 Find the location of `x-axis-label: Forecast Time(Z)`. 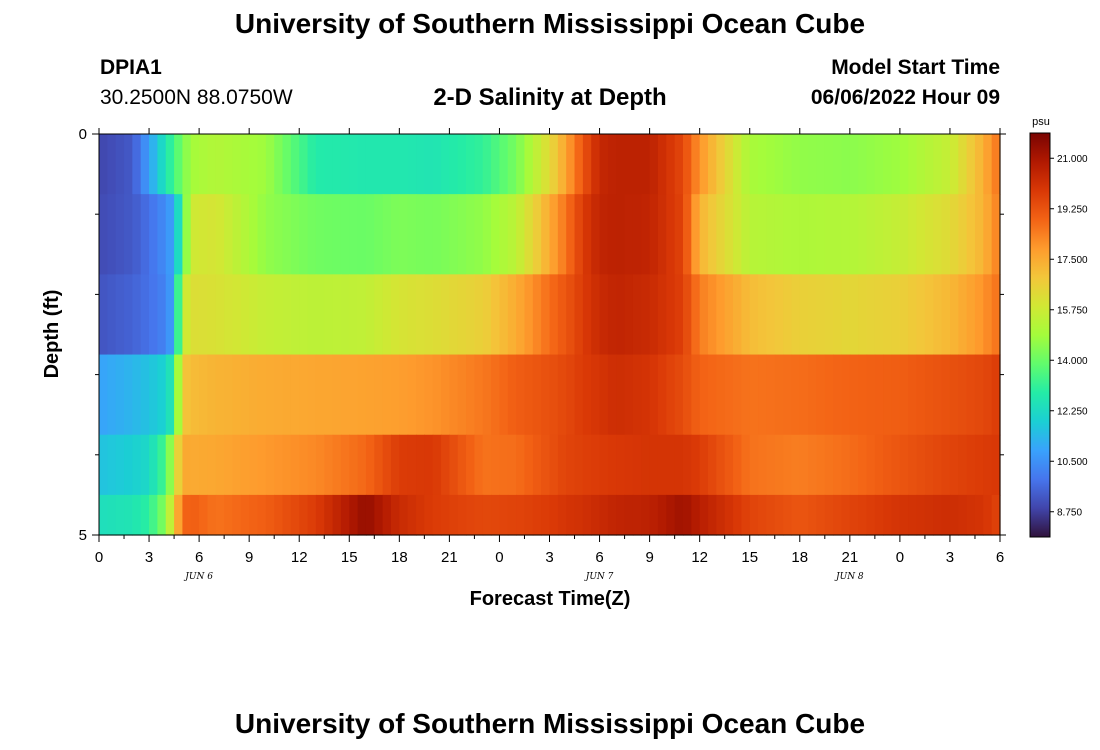

x-axis-label: Forecast Time(Z) is located at coordinates (550, 599).